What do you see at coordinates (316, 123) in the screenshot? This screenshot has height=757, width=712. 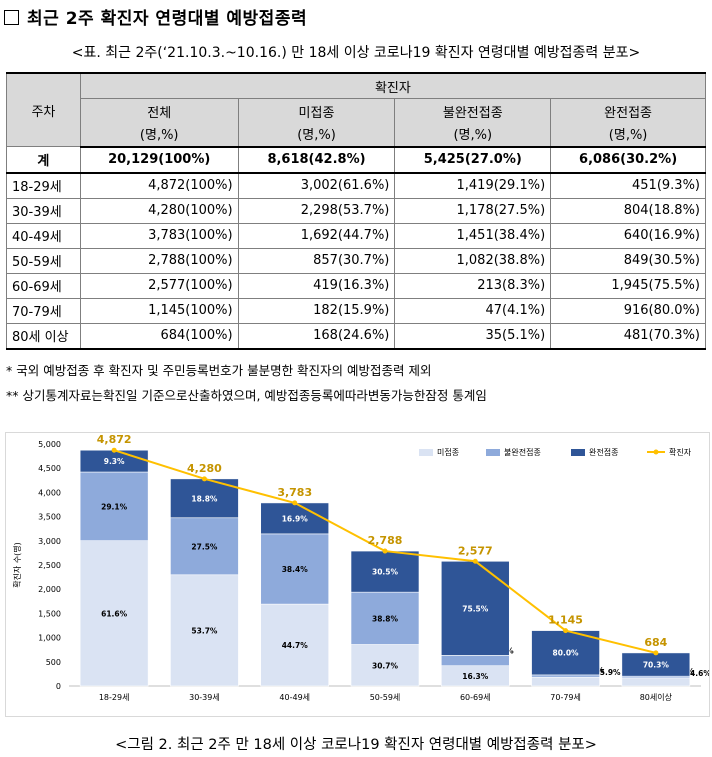 I see `column-header: 미접종 (명,%)` at bounding box center [316, 123].